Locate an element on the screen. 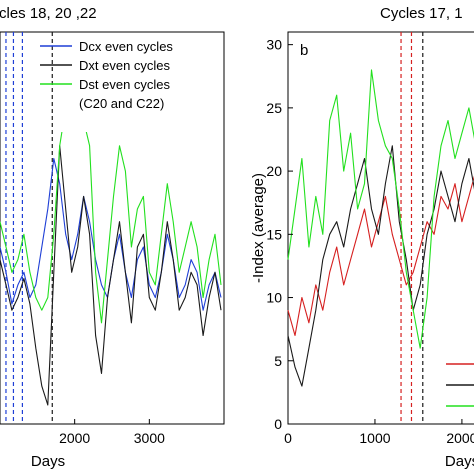 Image resolution: width=474 pixels, height=474 pixels. panel-b-label: b is located at coordinates (304, 50).